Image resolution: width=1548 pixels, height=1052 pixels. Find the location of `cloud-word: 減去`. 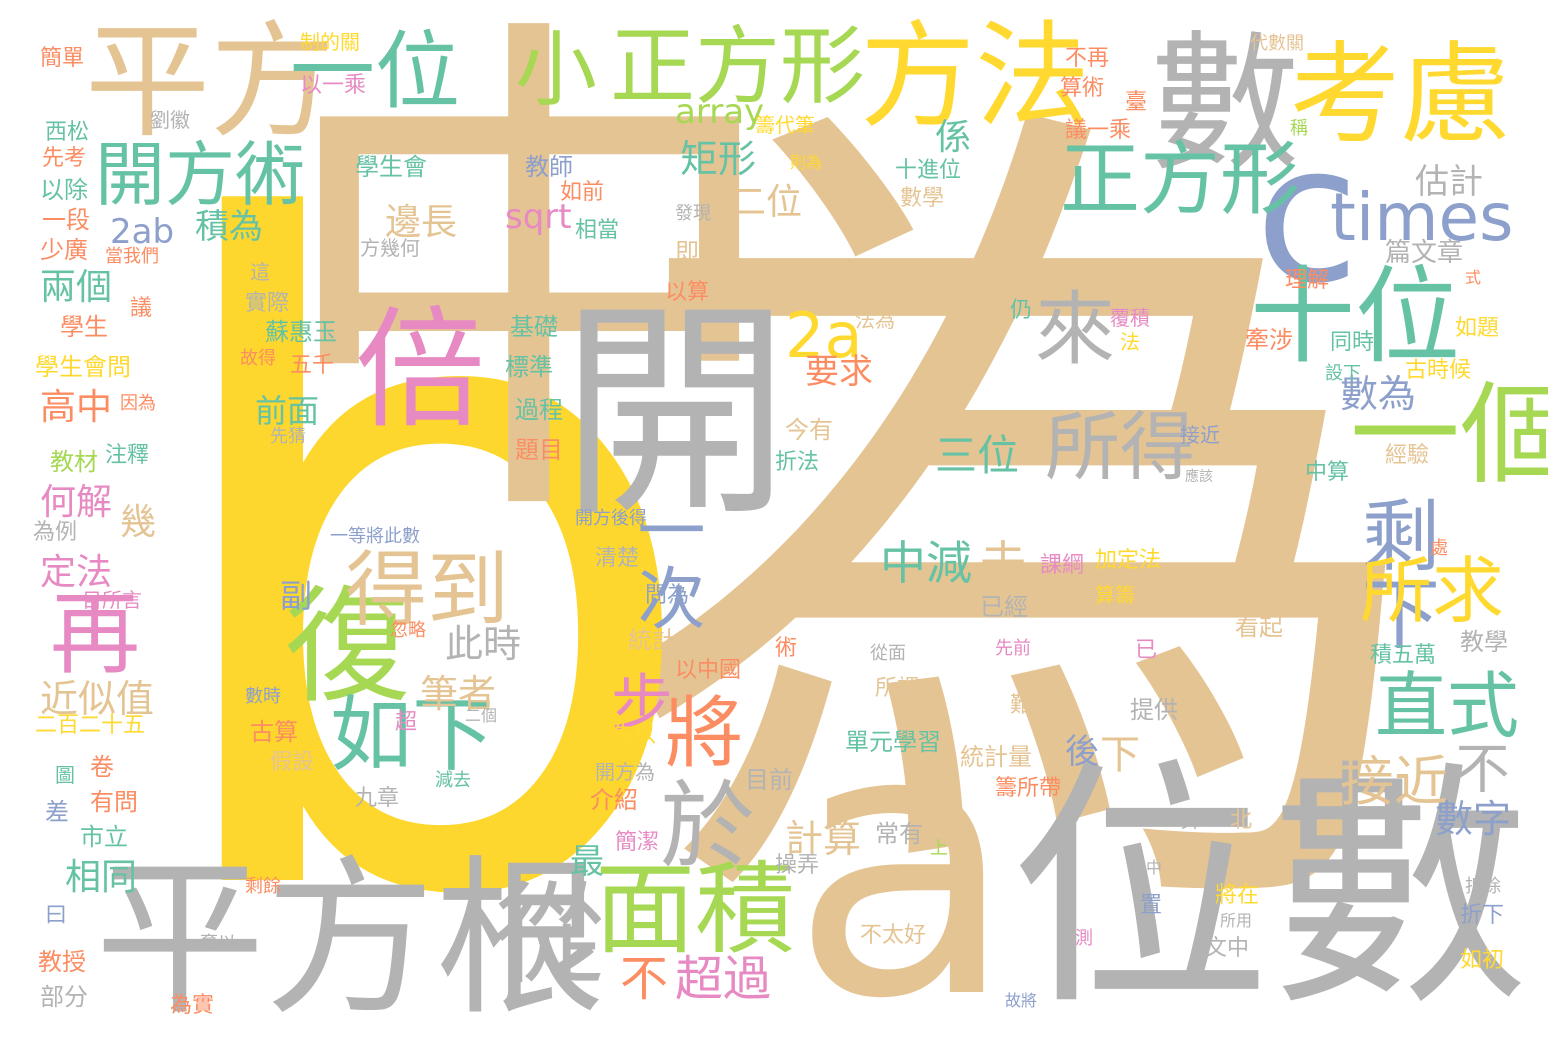

cloud-word: 減去 is located at coordinates (453, 780).